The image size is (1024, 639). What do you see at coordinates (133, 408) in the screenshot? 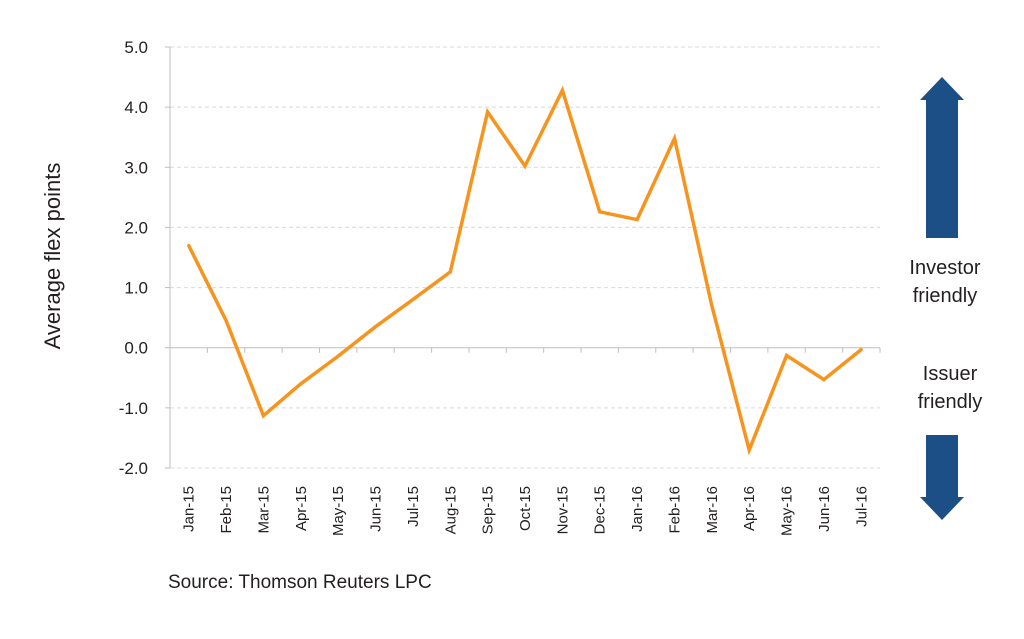
I see `y-tick-label: -1.0` at bounding box center [133, 408].